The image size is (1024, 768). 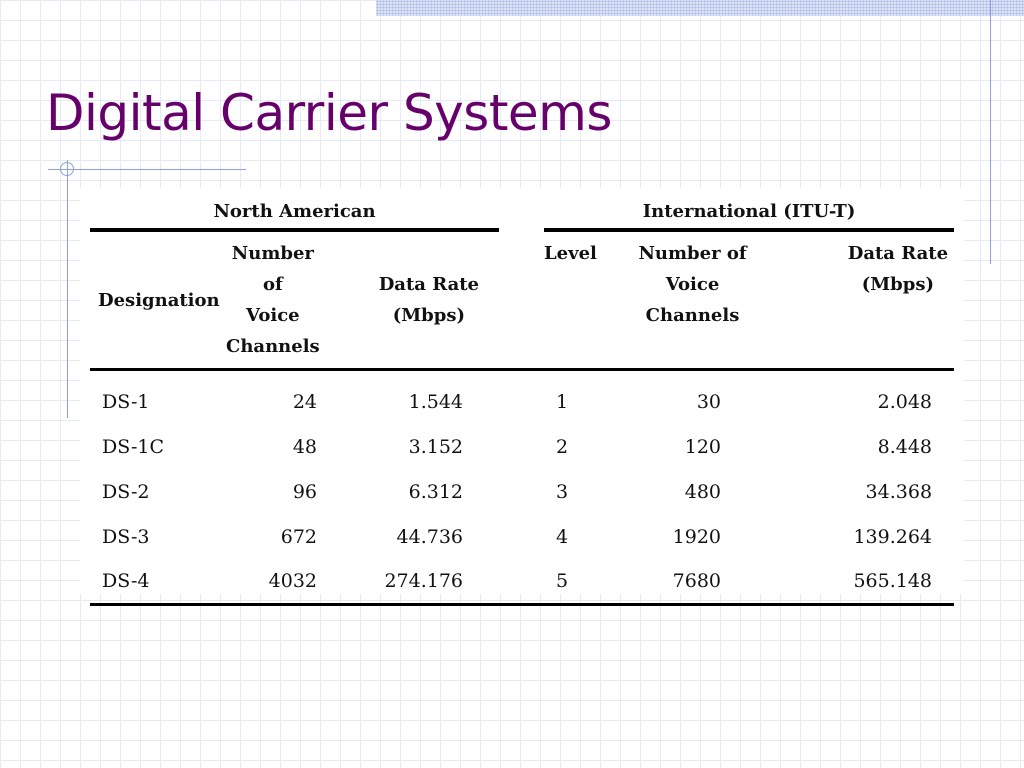 I want to click on col-level: Level, so click(x=589, y=301).